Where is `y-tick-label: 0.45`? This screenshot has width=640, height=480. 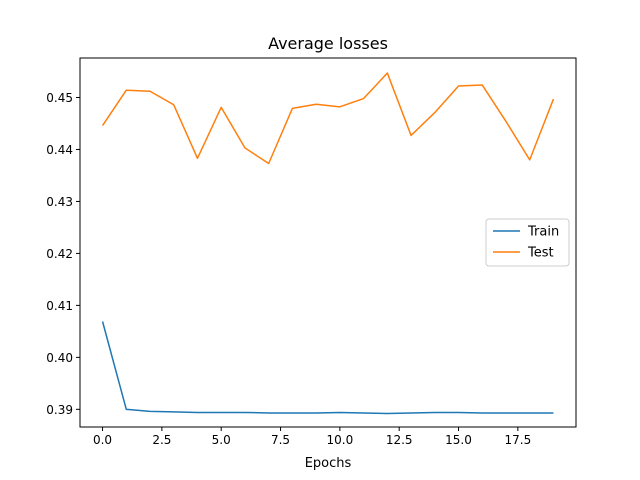
y-tick-label: 0.45 is located at coordinates (59, 98).